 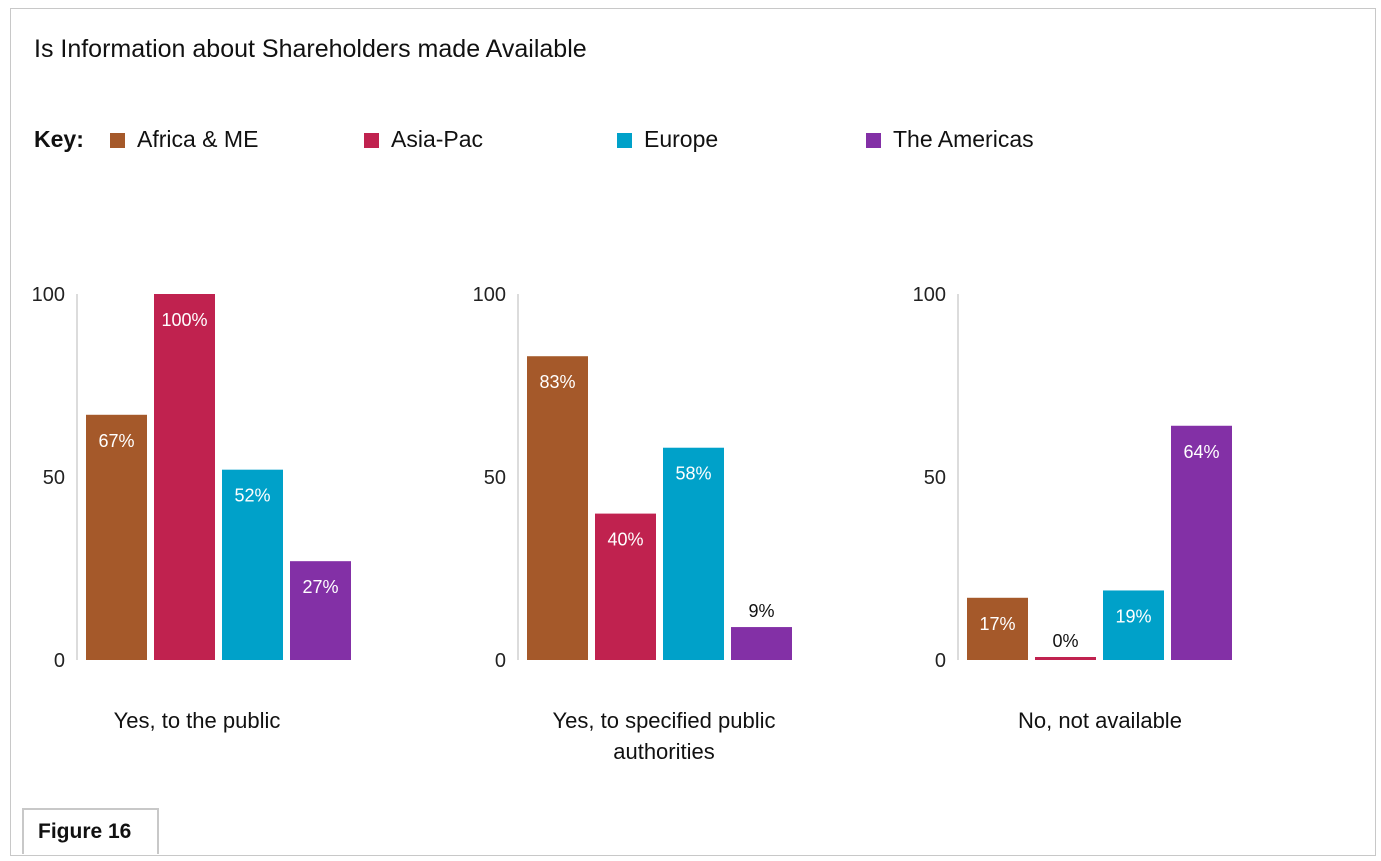 What do you see at coordinates (761, 643) in the screenshot?
I see `panel-2-bar-the-americas` at bounding box center [761, 643].